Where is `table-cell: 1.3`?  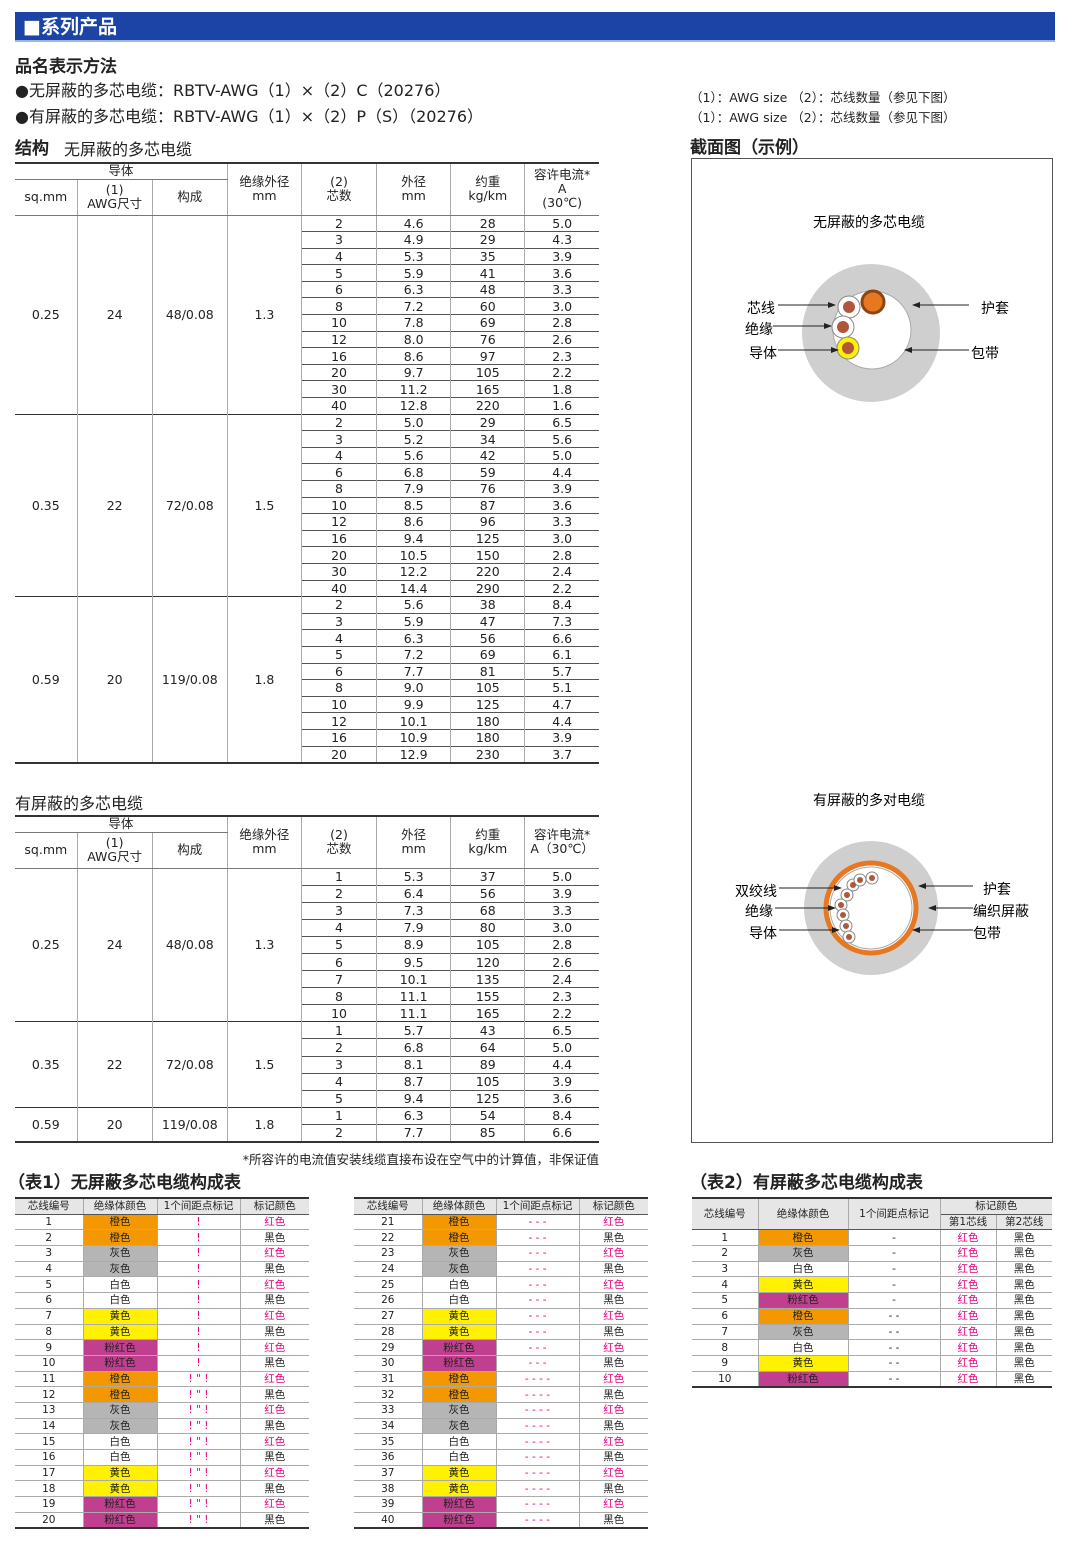 table-cell: 1.3 is located at coordinates (264, 315).